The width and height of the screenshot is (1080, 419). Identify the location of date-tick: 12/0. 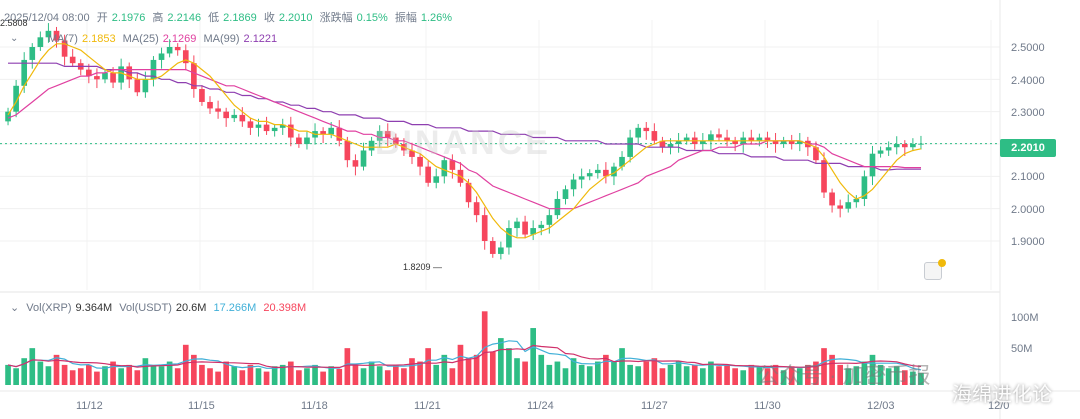
(999, 406).